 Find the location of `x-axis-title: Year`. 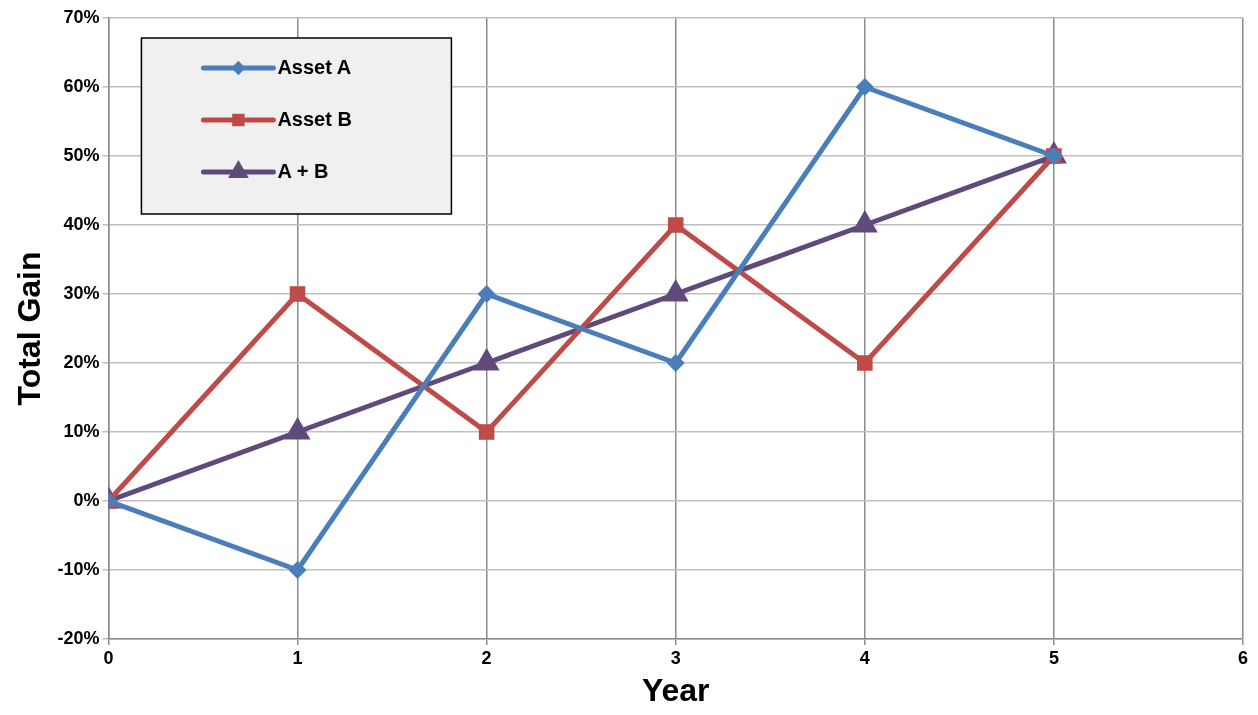

x-axis-title: Year is located at coordinates (675, 689).